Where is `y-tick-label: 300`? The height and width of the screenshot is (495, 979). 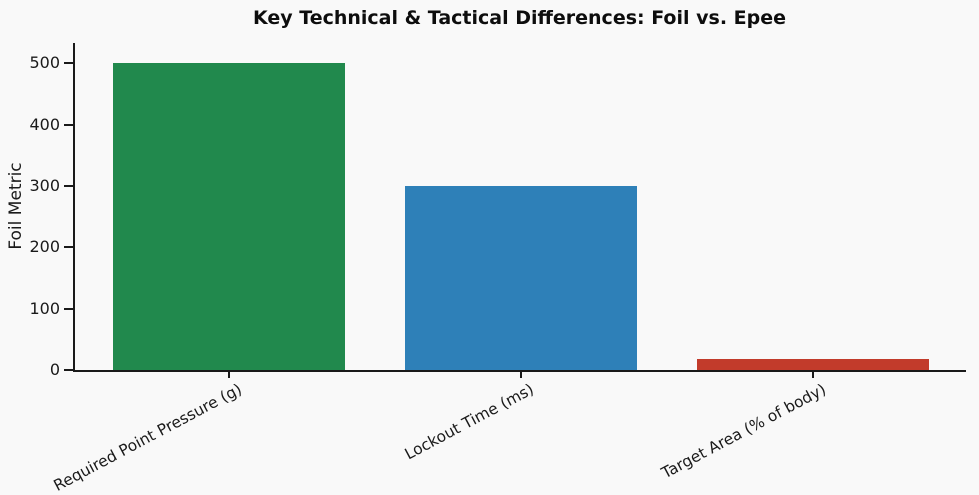 y-tick-label: 300 is located at coordinates (44, 185).